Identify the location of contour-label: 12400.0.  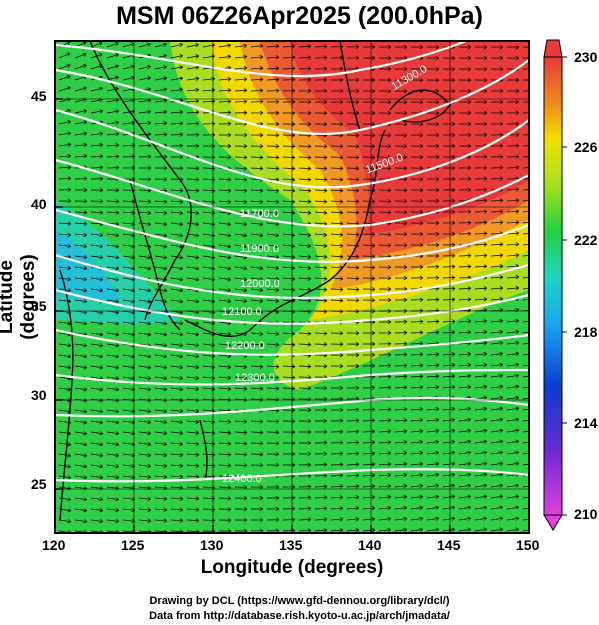
(242, 479).